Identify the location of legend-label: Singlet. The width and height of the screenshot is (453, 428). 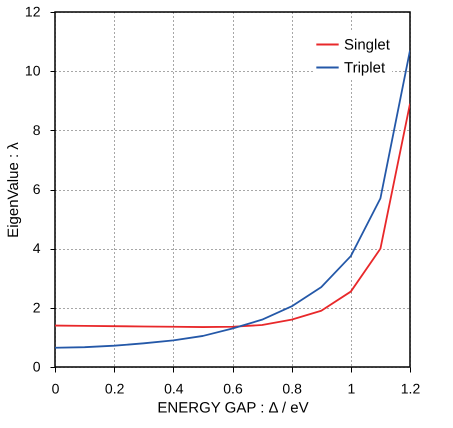
(367, 45).